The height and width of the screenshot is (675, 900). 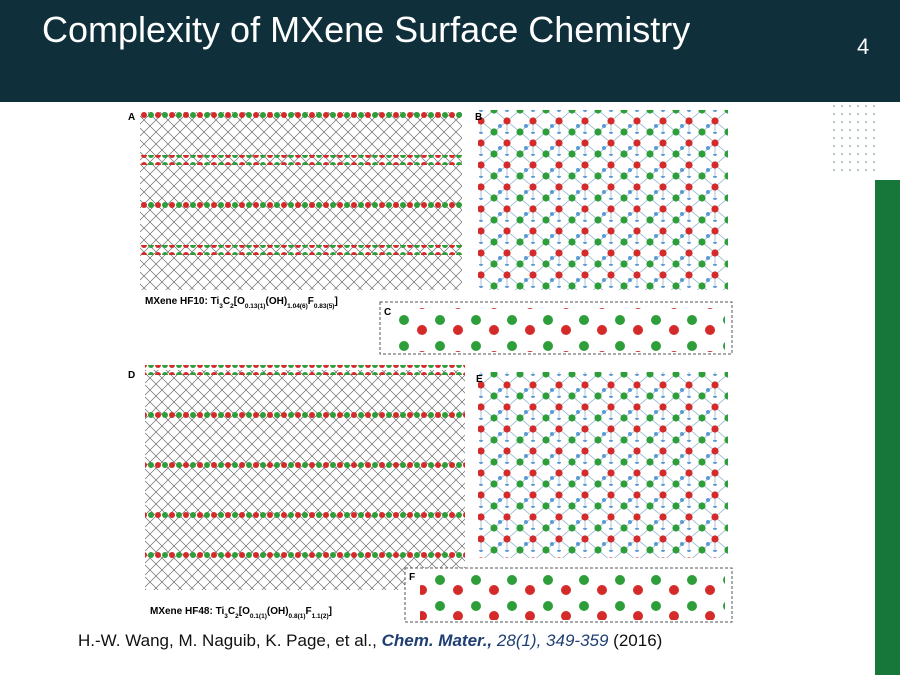 I want to click on panel-a-figure, so click(x=301, y=199).